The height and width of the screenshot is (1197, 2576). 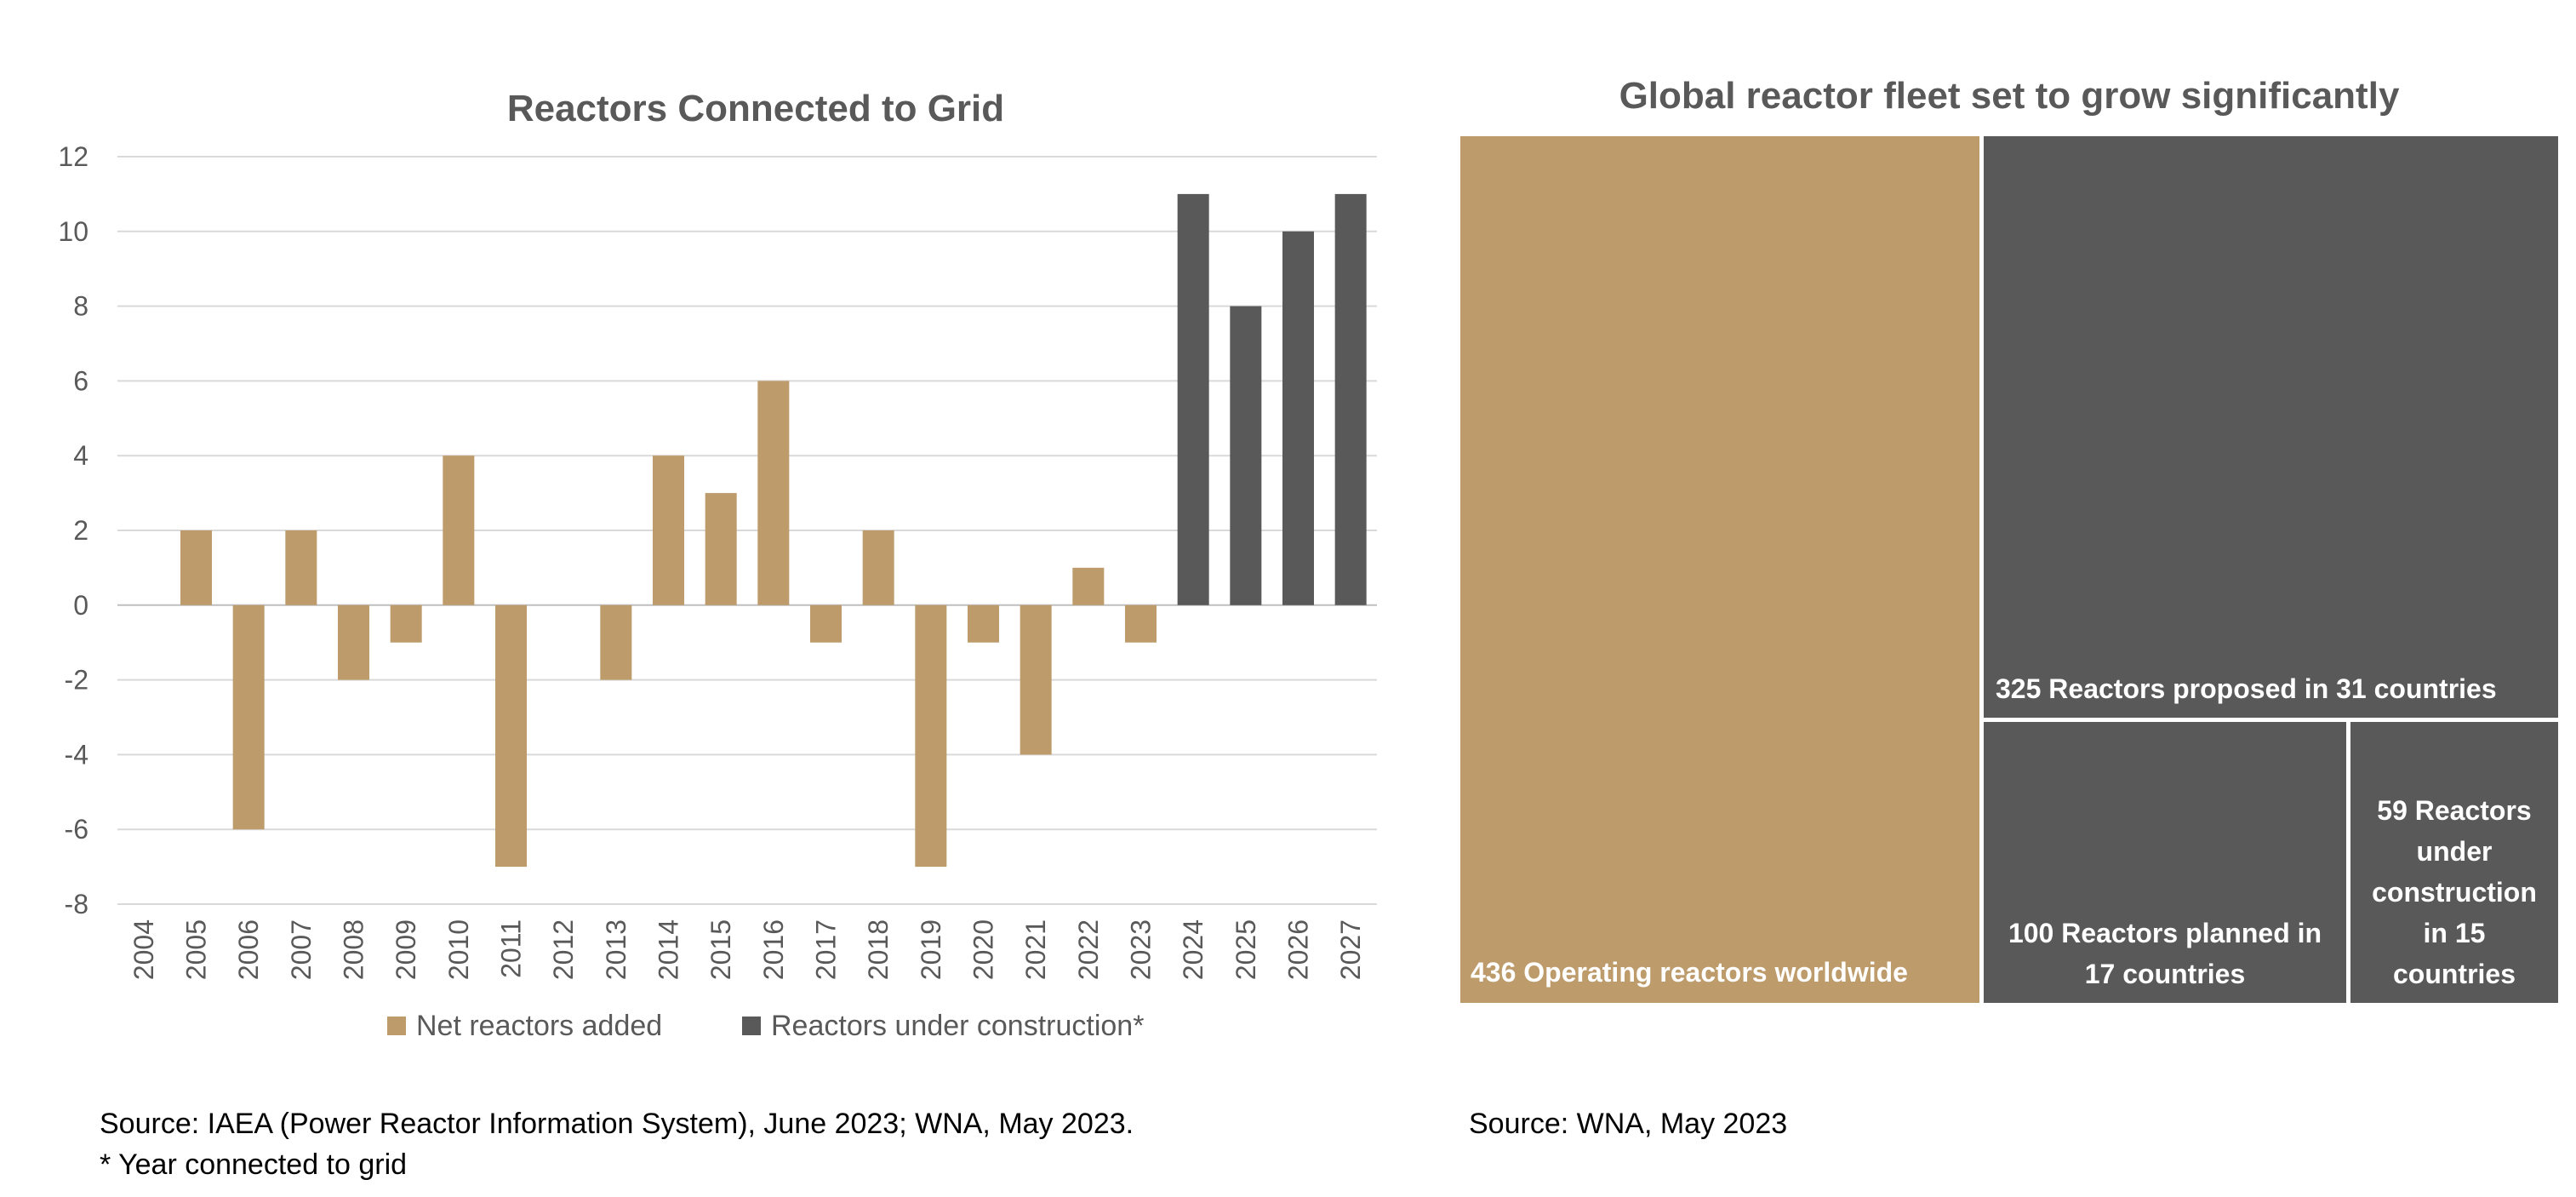 I want to click on x-tick-label: 2006, so click(x=248, y=949).